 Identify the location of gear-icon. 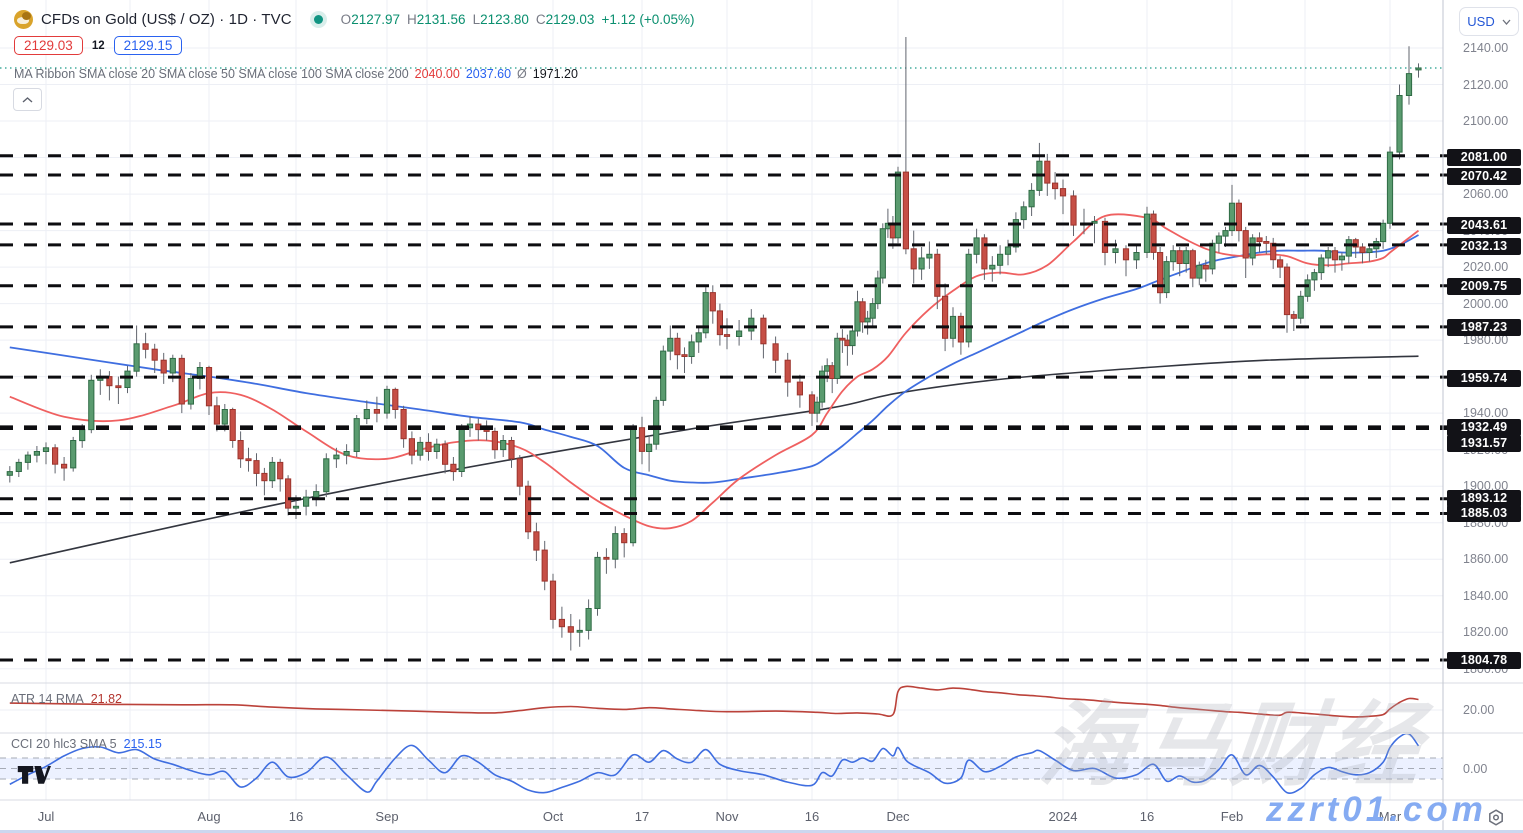
(1496, 818).